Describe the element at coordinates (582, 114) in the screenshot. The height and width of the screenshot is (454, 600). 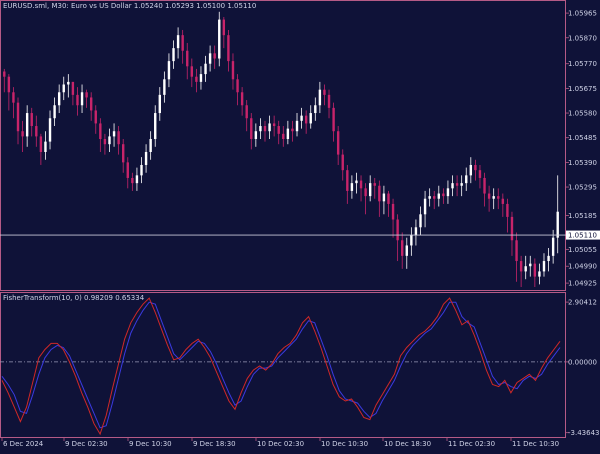
I see `price-tick-label: 1.05580` at that location.